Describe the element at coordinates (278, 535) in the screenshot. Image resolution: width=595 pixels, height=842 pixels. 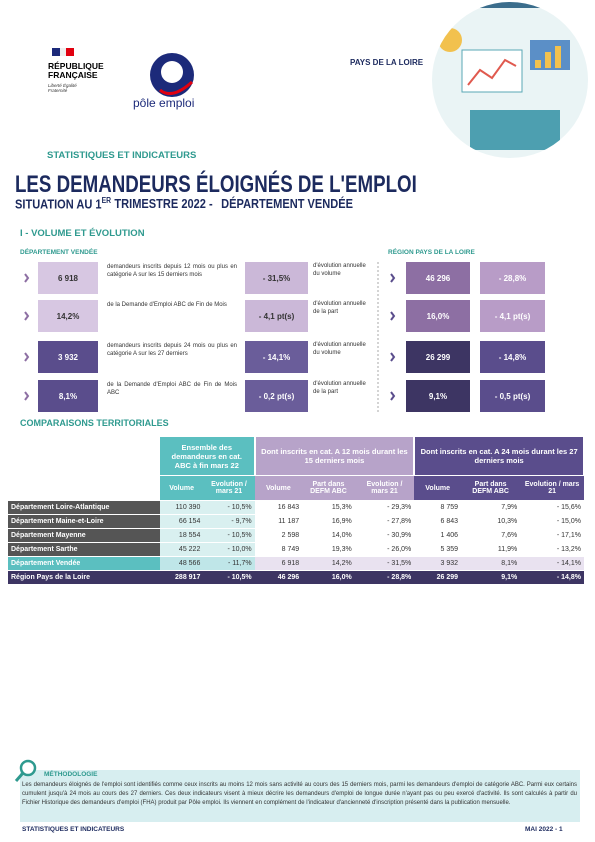
I see `cell: 2 598` at that location.